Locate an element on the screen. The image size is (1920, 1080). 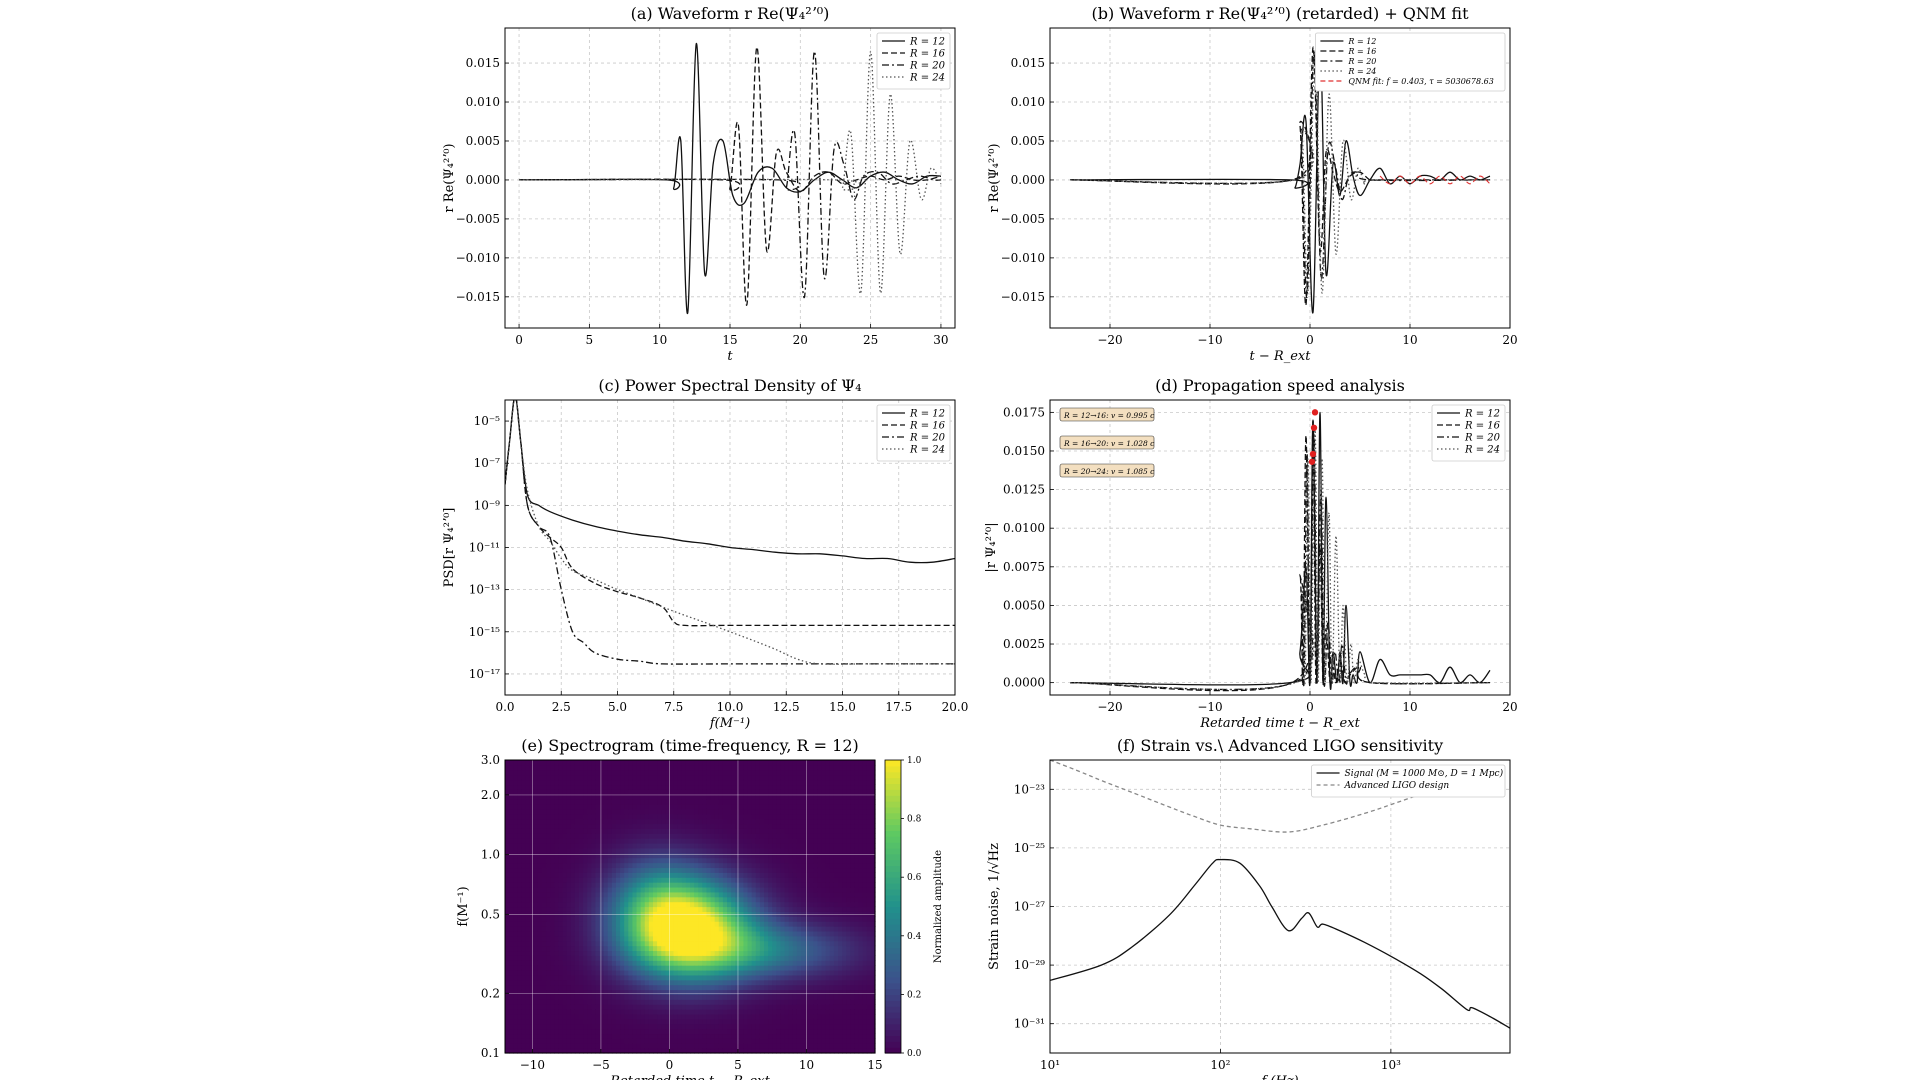
panel-b-xtick-label: −10 is located at coordinates (1209, 340).